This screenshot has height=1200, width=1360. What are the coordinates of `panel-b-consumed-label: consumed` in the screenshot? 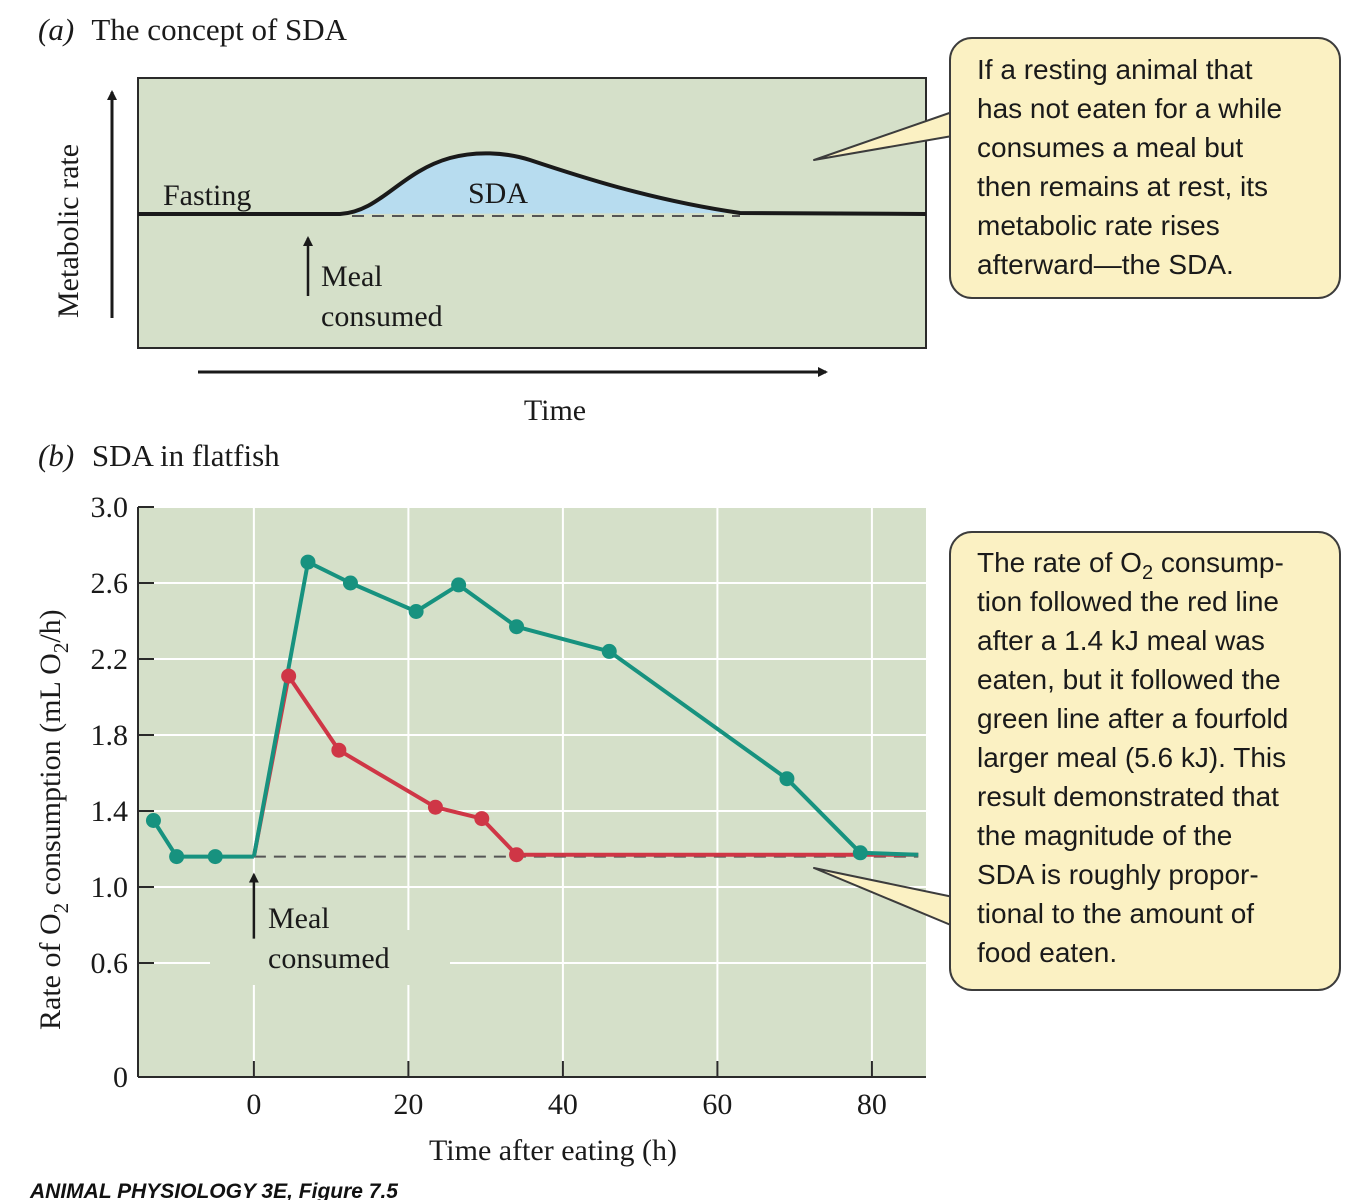 It's located at (329, 958).